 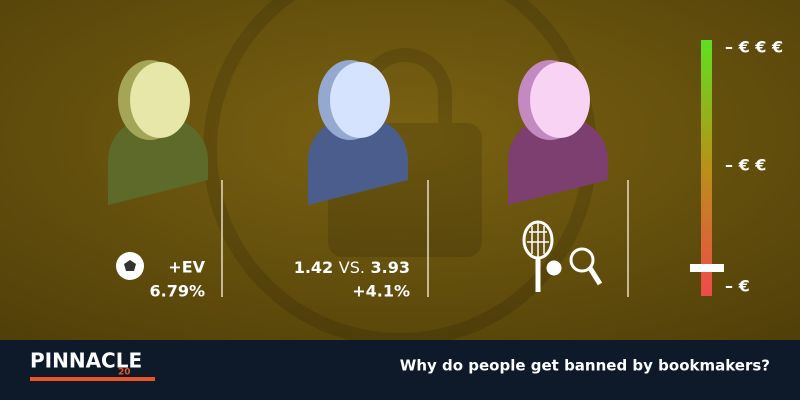 What do you see at coordinates (92, 379) in the screenshot?
I see `logo-underline` at bounding box center [92, 379].